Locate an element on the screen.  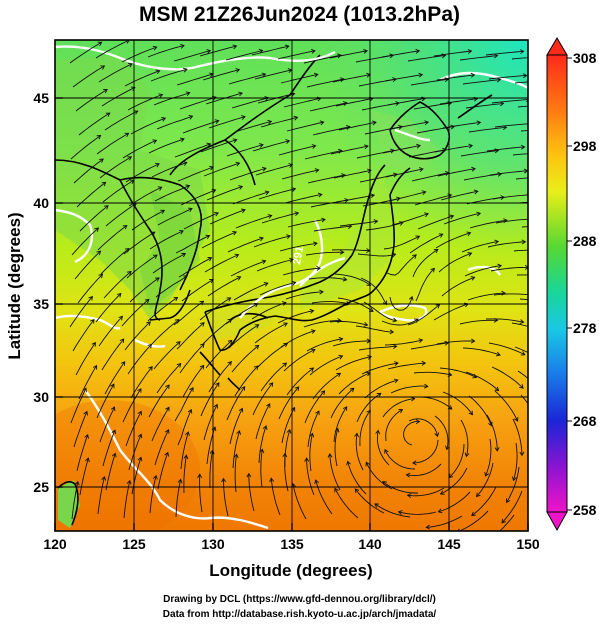
x-tick-label: 150 is located at coordinates (528, 544).